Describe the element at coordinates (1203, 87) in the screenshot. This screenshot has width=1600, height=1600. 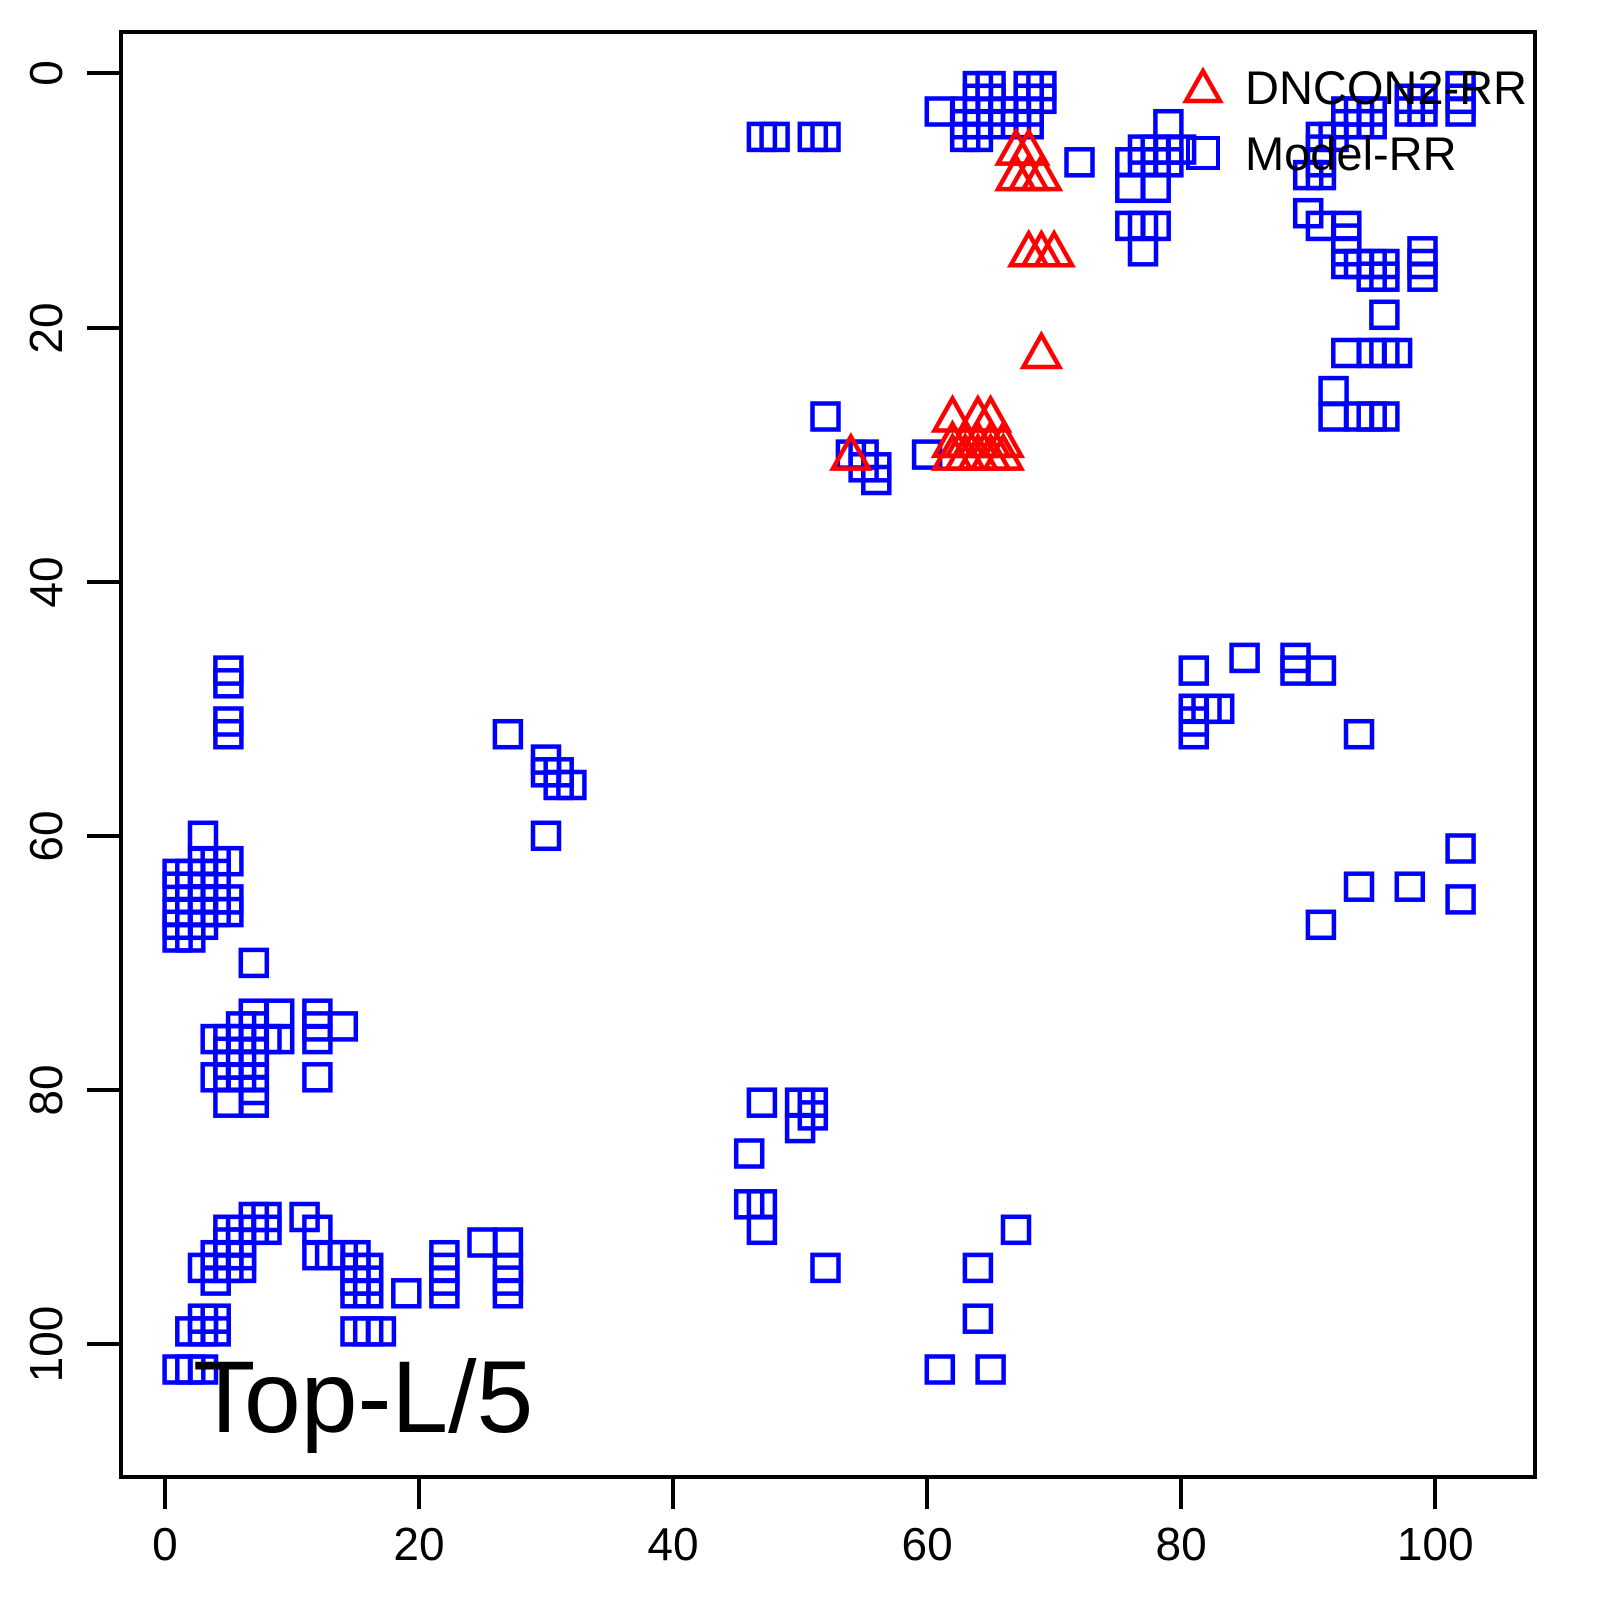
I see `triangle-marker-icon` at that location.